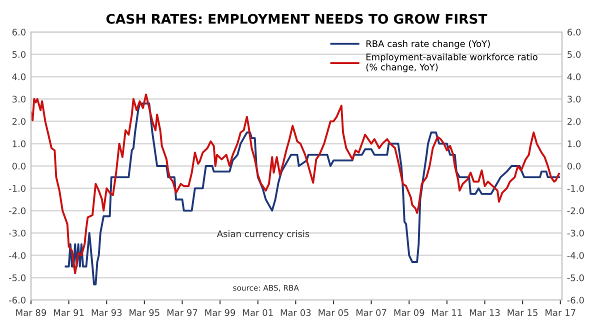 The image size is (602, 321). What do you see at coordinates (182, 312) in the screenshot?
I see `x-tick-label: Mar 97` at bounding box center [182, 312].